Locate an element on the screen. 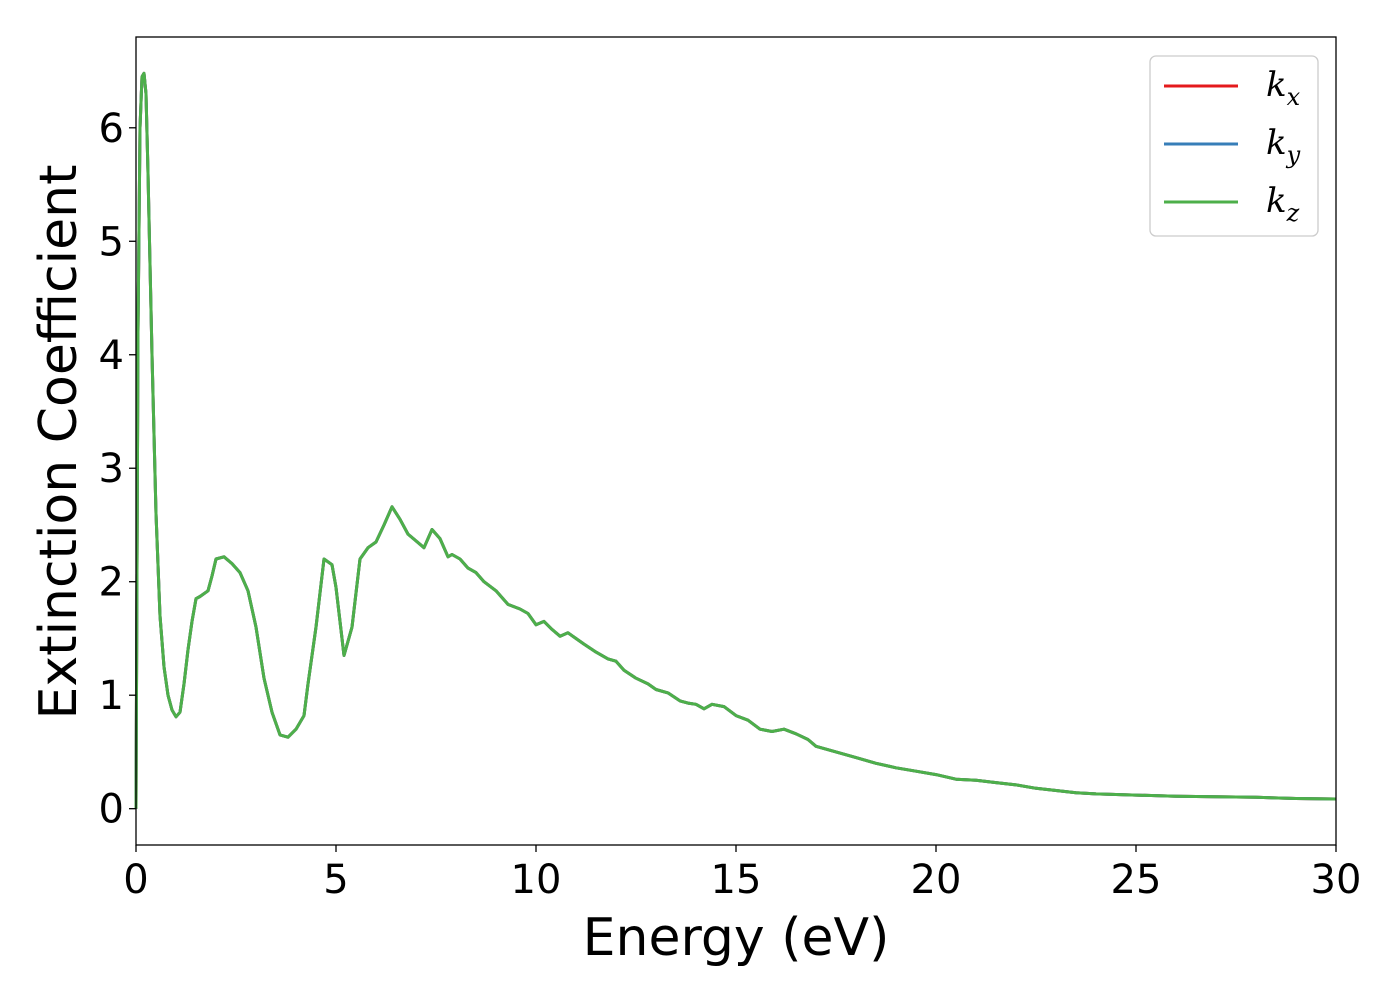 This screenshot has height=1000, width=1400. x-axis-ticks: 0 5 10 15 20 25 30 is located at coordinates (742, 874).